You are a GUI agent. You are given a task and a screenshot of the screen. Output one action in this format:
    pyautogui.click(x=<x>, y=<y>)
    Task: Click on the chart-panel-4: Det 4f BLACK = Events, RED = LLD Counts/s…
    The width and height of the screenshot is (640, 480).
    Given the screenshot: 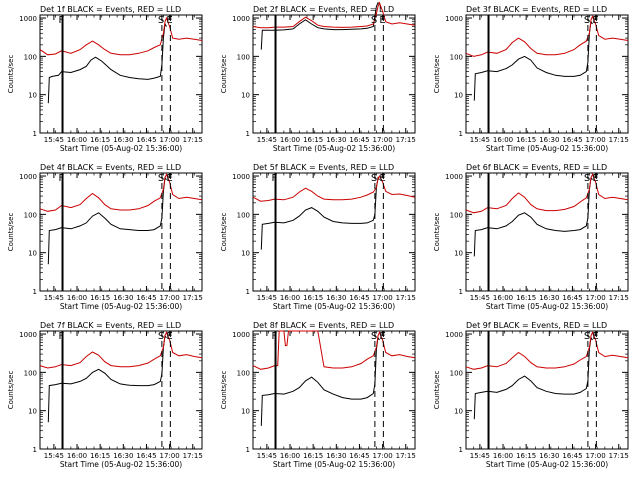 What is the action you would take?
    pyautogui.click(x=105, y=237)
    